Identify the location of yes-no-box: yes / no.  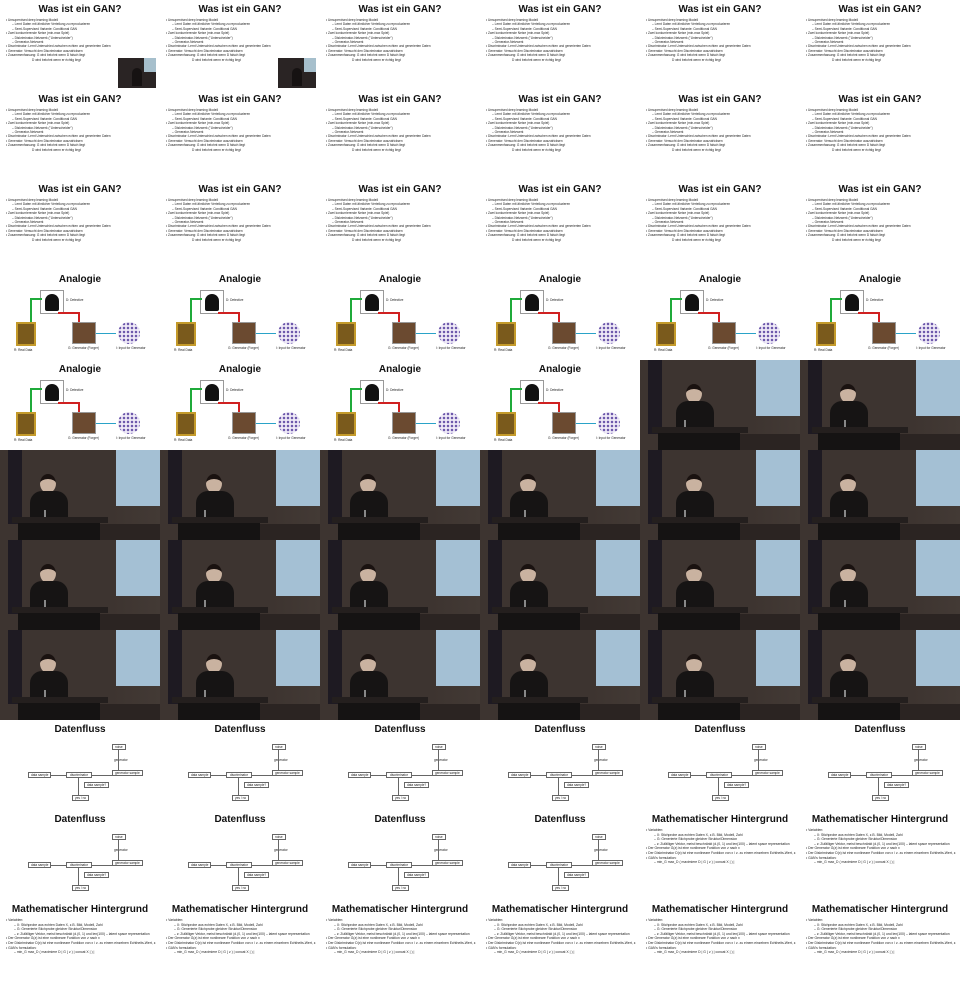
(881, 798).